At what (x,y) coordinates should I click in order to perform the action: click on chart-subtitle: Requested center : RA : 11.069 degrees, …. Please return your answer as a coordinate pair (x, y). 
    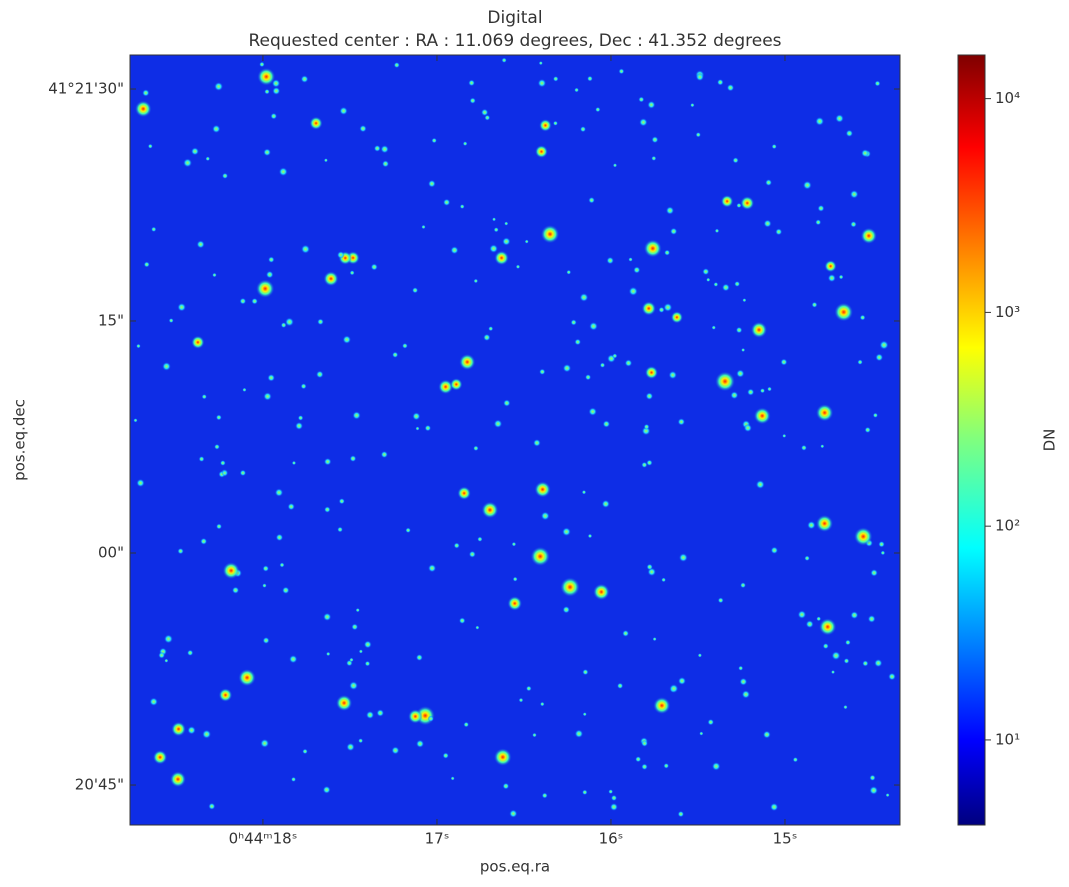
    Looking at the image, I should click on (514, 41).